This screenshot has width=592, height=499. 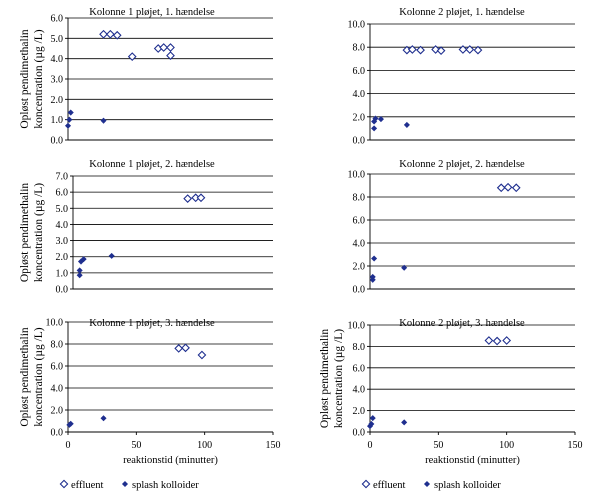 I want to click on legend-2: effluent splash kolloider, so click(x=431, y=485).